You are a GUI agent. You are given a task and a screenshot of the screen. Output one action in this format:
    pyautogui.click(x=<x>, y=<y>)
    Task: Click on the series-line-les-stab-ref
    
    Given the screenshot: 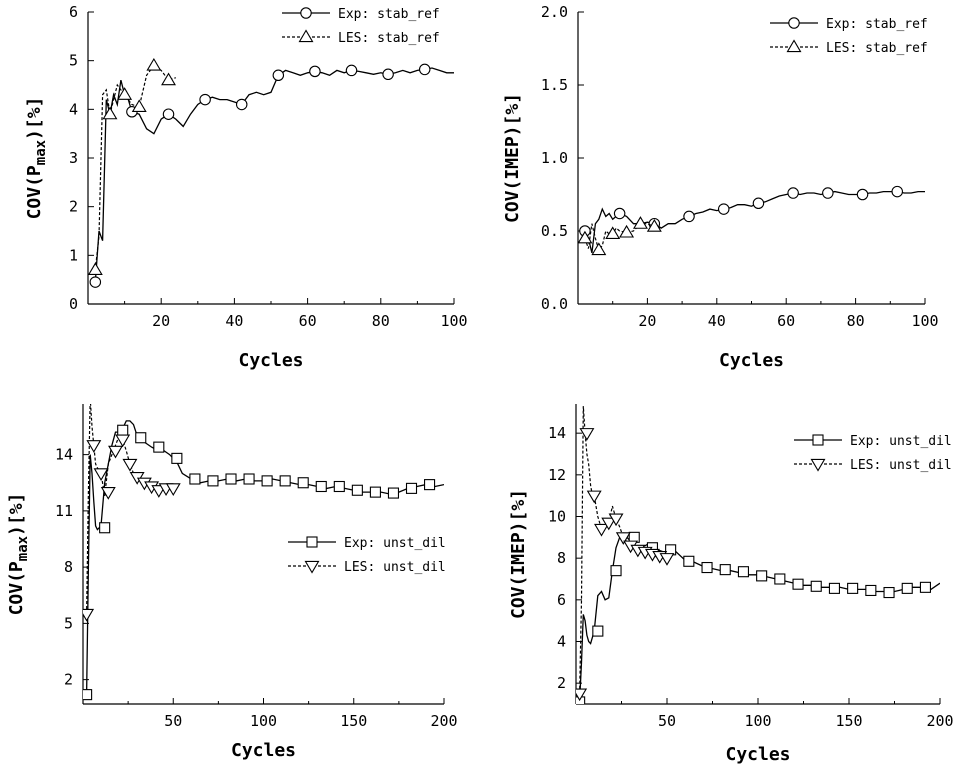 What is the action you would take?
    pyautogui.click(x=135, y=167)
    